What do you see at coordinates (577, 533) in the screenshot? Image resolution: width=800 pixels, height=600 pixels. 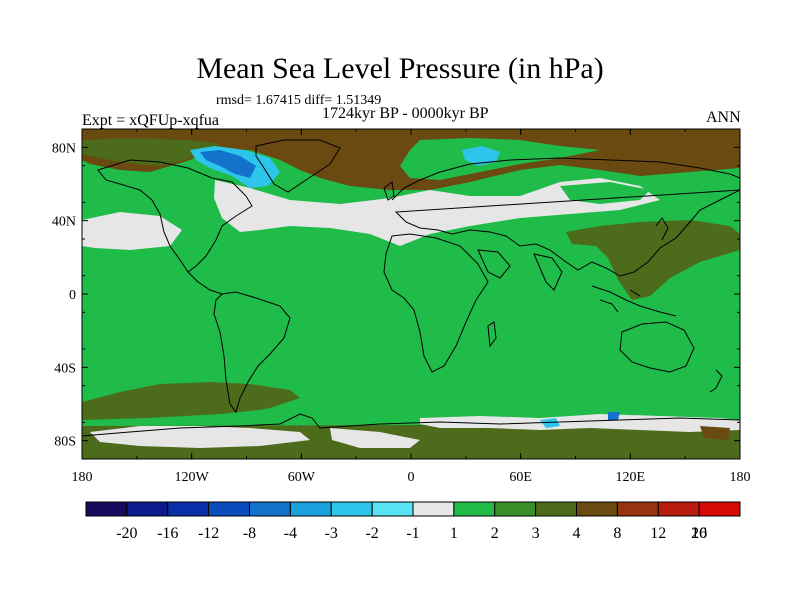 I see `colorbar-label: 4` at bounding box center [577, 533].